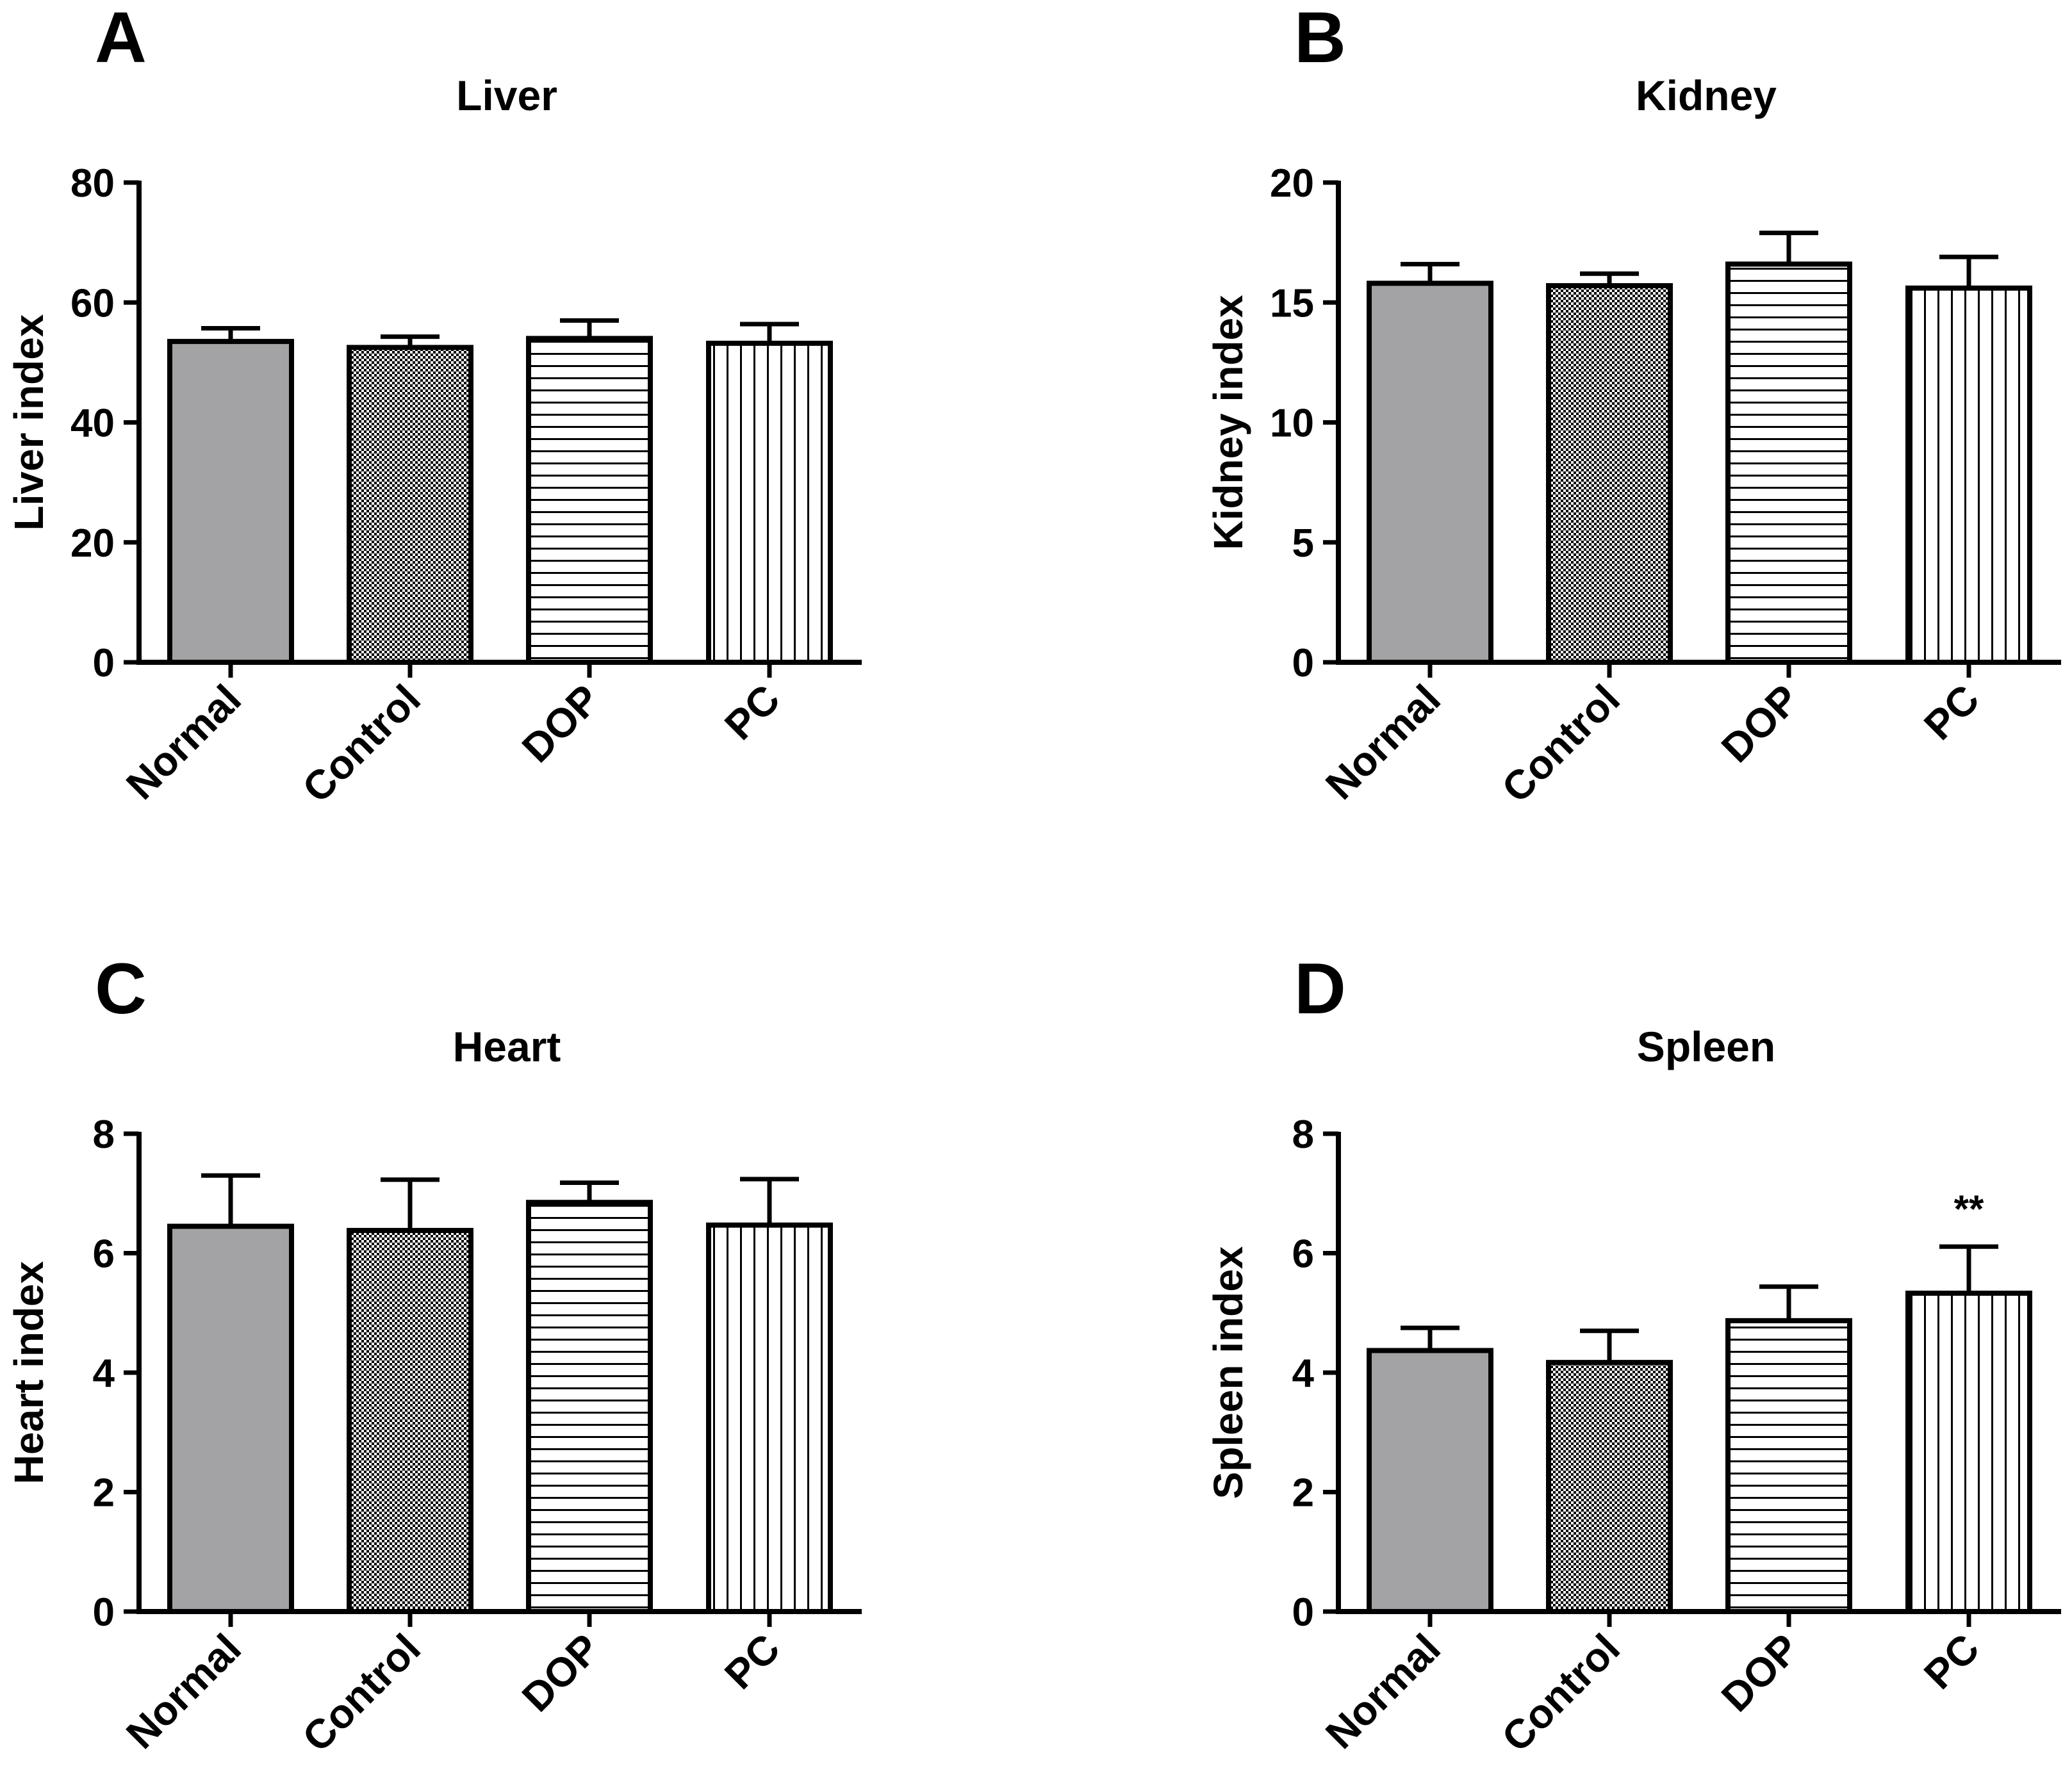 The image size is (2072, 1780). What do you see at coordinates (1320, 989) in the screenshot?
I see `panel-label: D` at bounding box center [1320, 989].